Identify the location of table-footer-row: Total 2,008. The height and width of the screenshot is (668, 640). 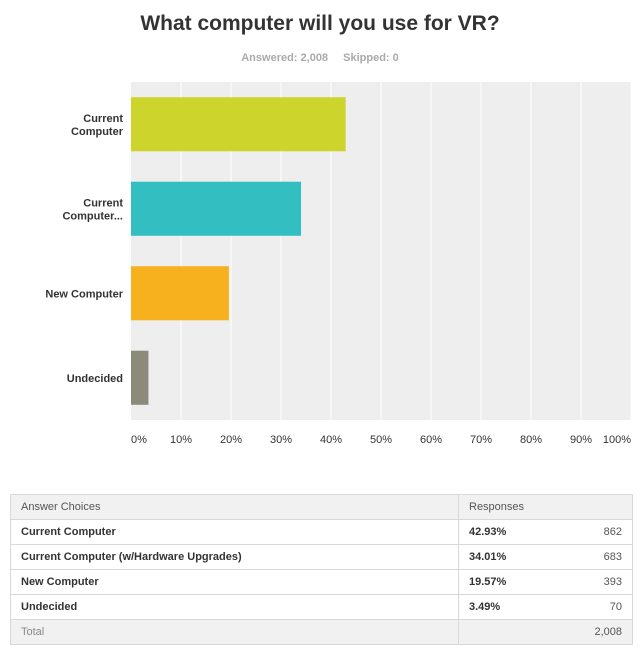
(321, 632).